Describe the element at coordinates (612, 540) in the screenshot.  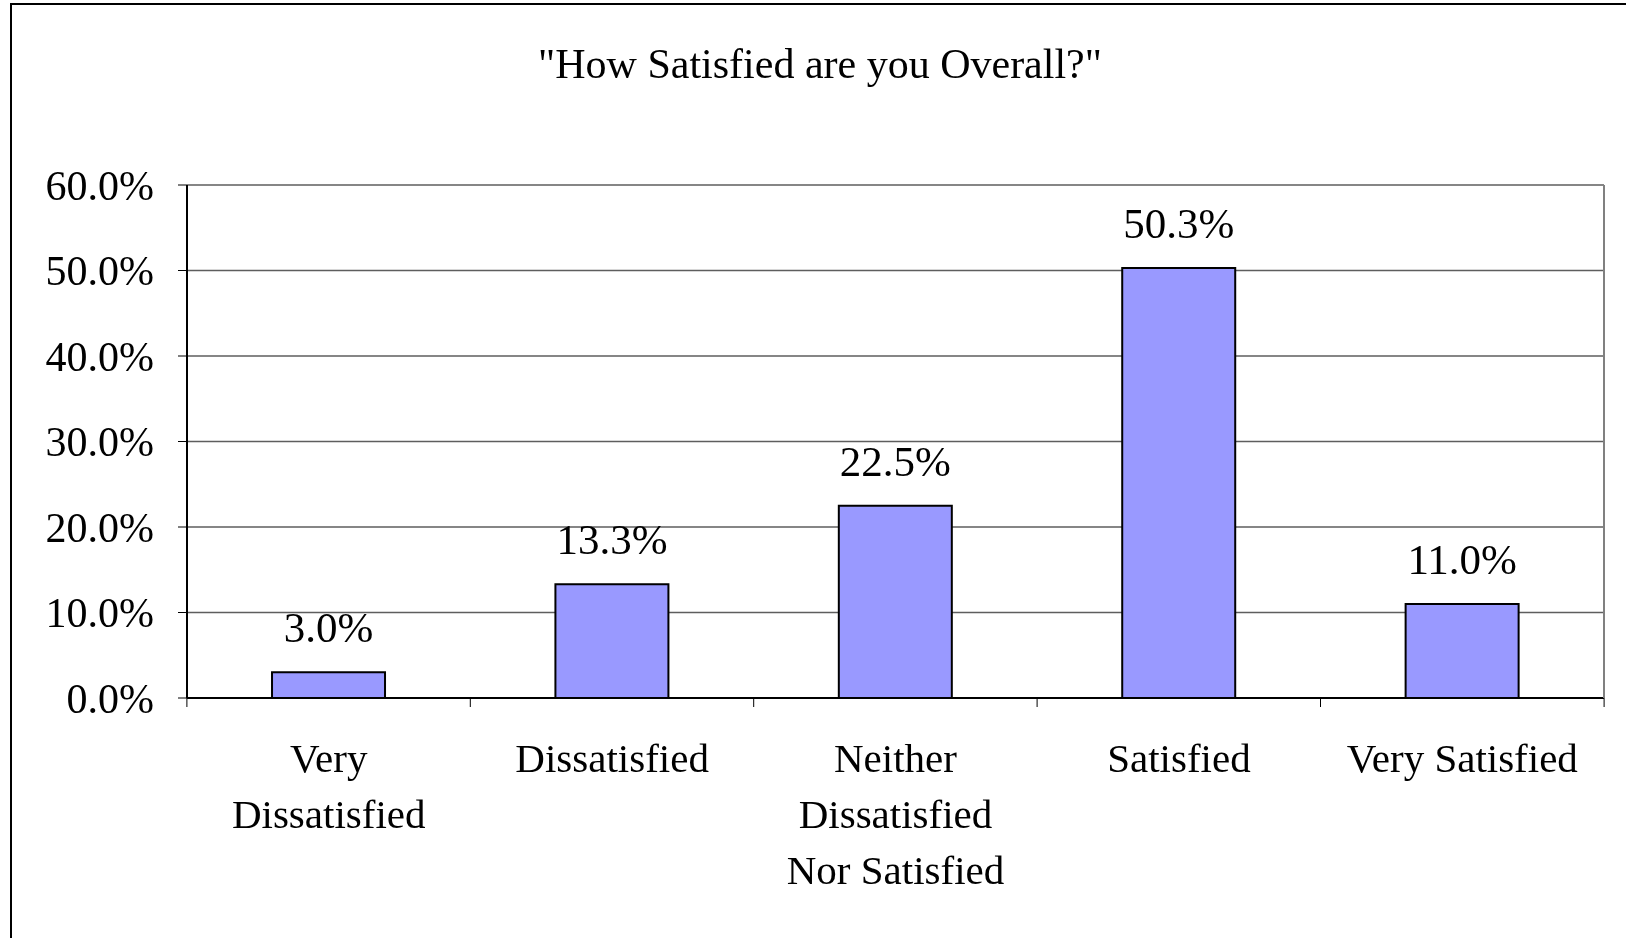
I see `data-label: 13.3%` at that location.